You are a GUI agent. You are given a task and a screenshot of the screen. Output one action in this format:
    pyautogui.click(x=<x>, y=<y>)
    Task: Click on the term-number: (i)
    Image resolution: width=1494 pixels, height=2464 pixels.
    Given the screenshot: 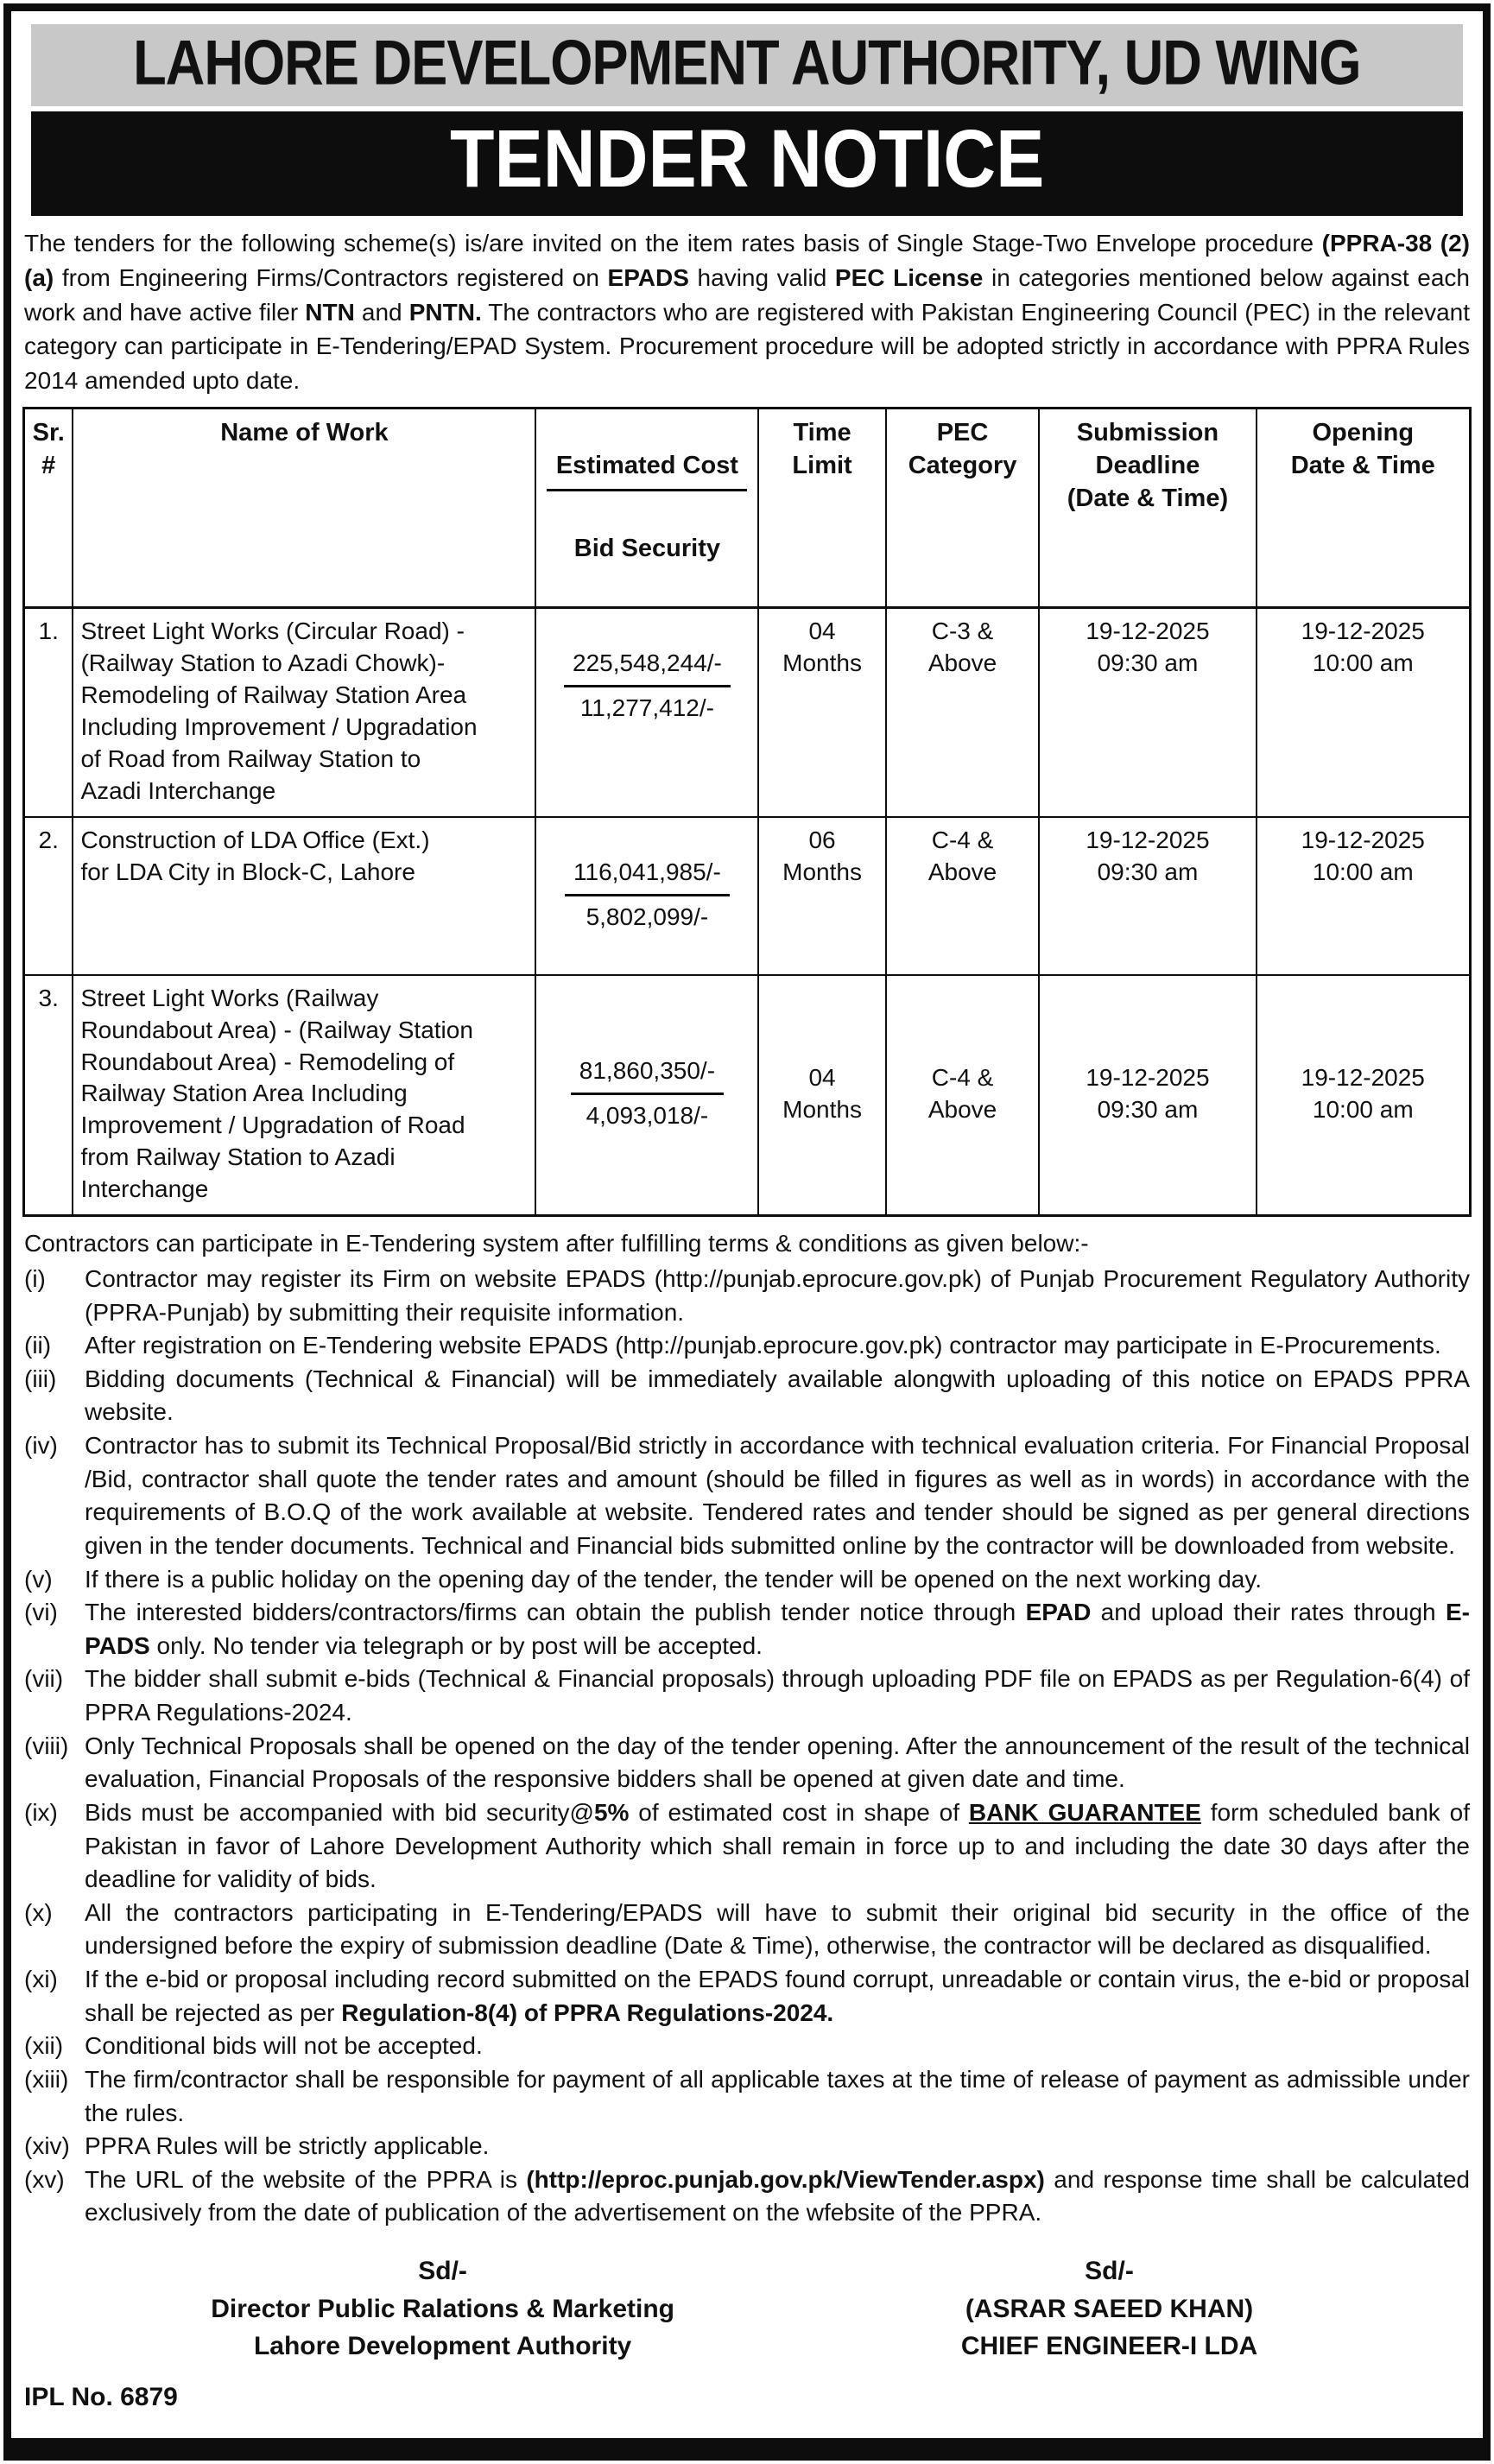 What is the action you would take?
    pyautogui.click(x=35, y=1278)
    